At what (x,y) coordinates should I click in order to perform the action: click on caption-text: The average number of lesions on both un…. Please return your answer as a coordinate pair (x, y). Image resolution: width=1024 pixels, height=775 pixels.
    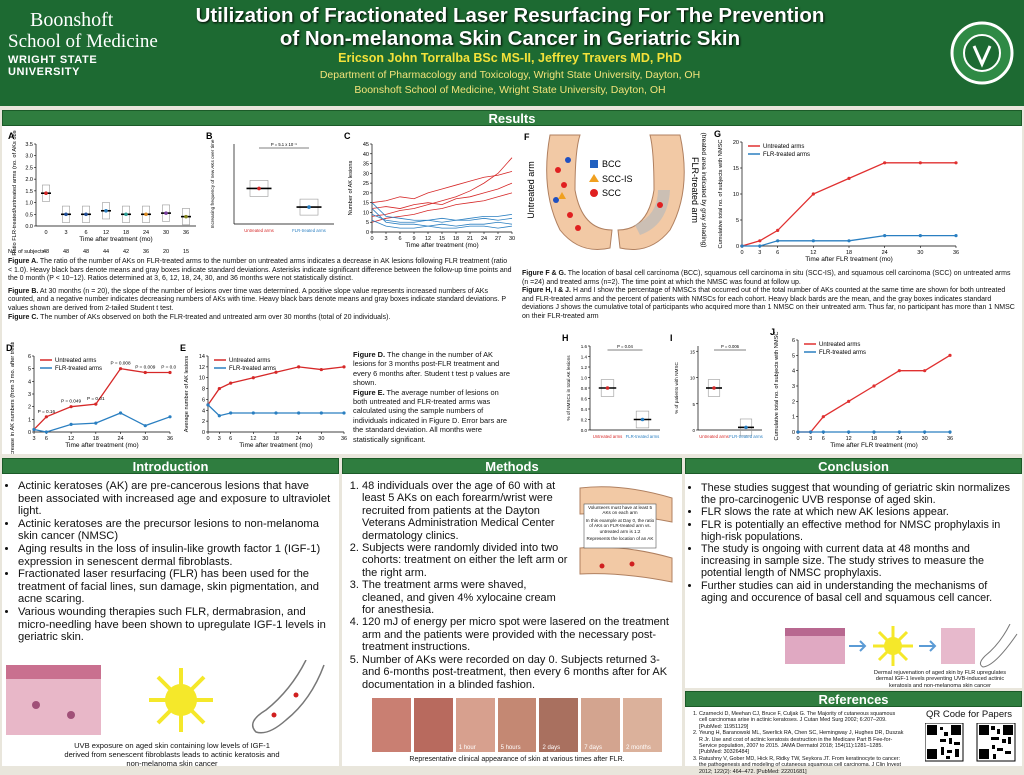
    Looking at the image, I should click on (430, 415).